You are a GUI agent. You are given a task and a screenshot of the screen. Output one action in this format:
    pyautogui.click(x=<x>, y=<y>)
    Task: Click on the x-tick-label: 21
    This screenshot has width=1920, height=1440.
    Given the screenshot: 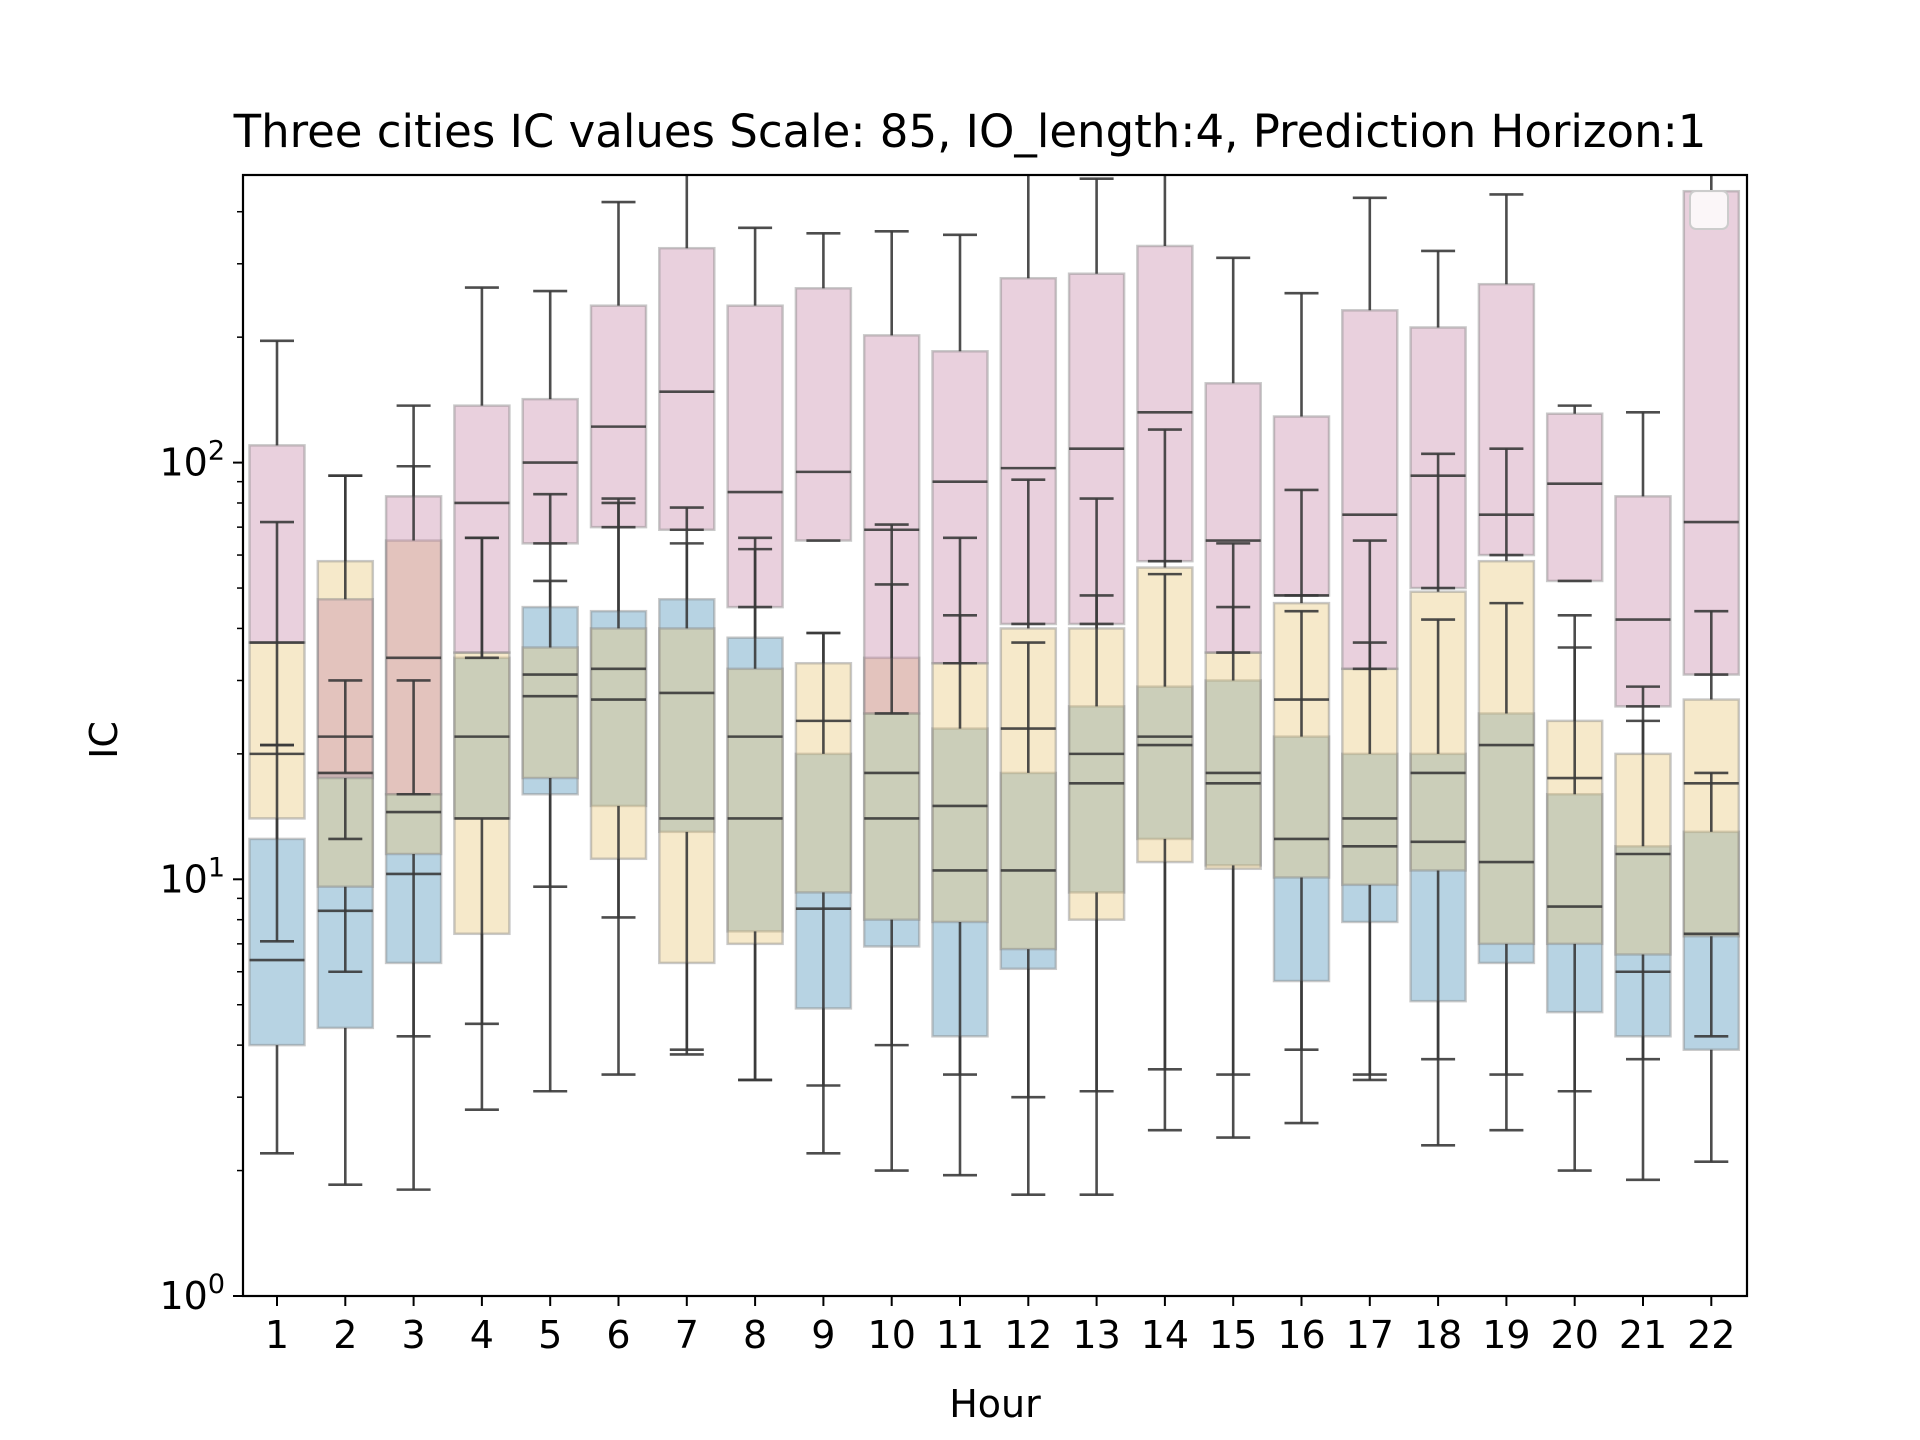 What is the action you would take?
    pyautogui.click(x=1643, y=1335)
    